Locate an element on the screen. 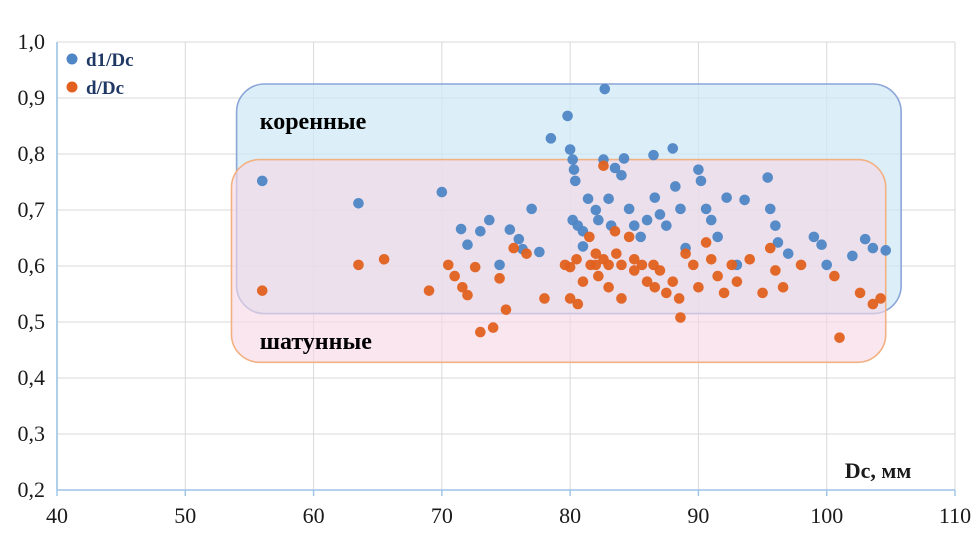  legend-label-d1dc: d1/Dc is located at coordinates (110, 60).